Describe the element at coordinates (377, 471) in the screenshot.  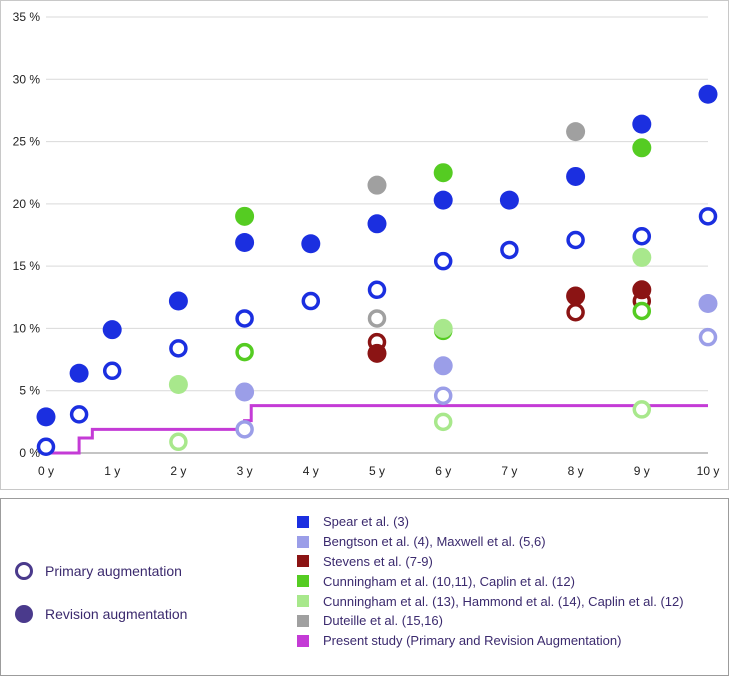
I see `x-tick-label: 5 y` at that location.